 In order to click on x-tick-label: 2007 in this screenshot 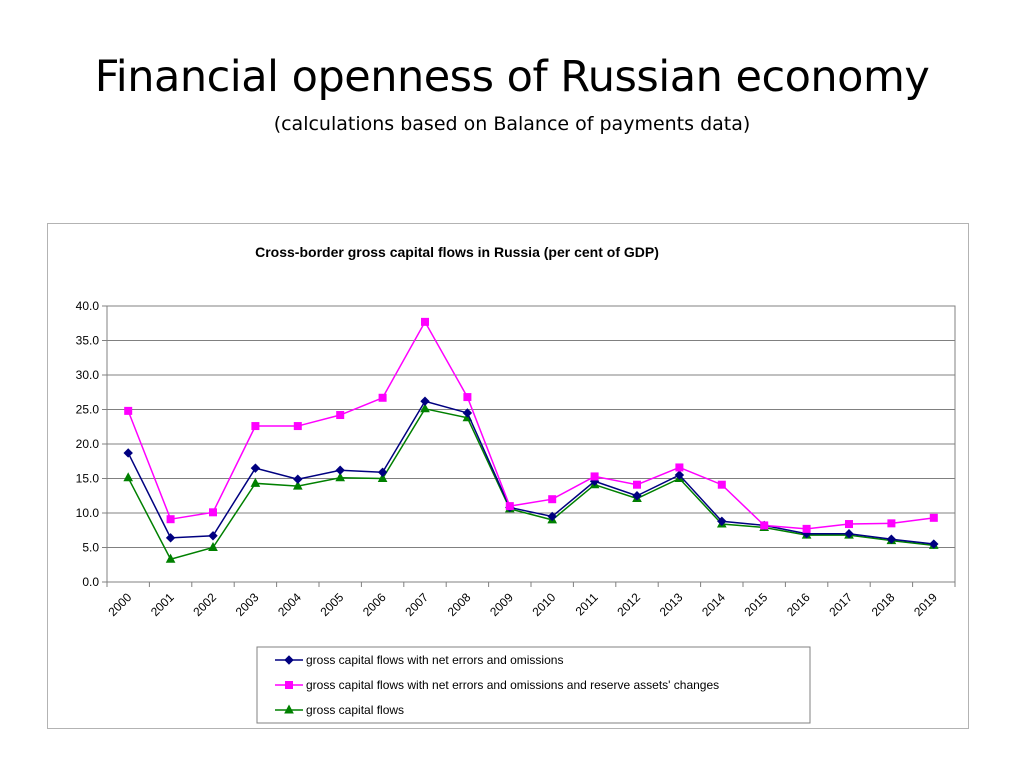, I will do `click(416, 604)`.